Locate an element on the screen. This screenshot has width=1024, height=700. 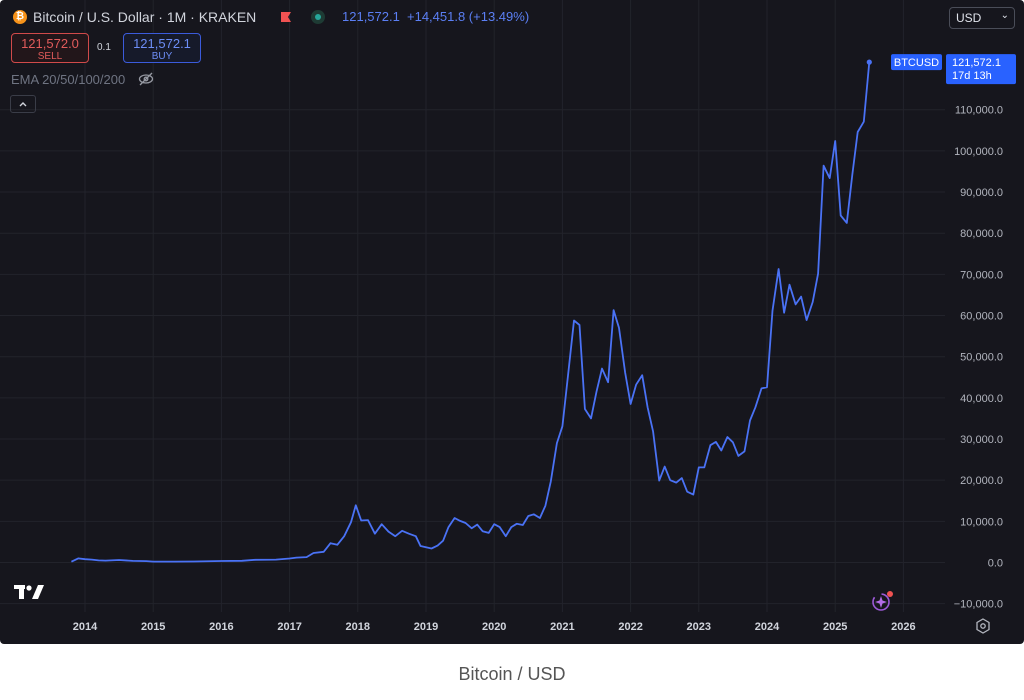
sell-price: 121,572.0 is located at coordinates (50, 43).